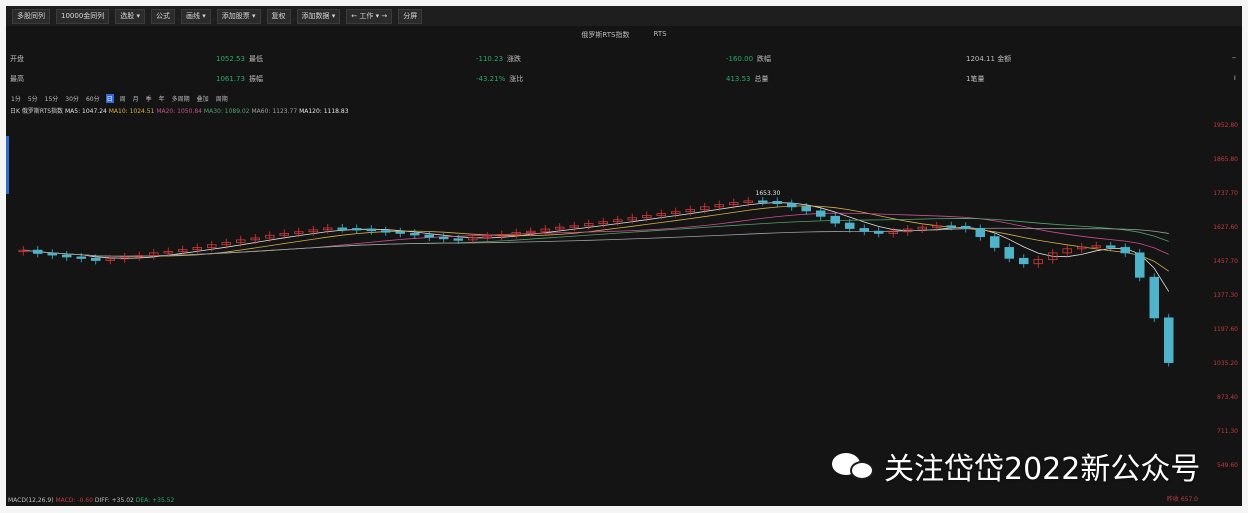  What do you see at coordinates (109, 98) in the screenshot?
I see `period-tab: 日` at bounding box center [109, 98].